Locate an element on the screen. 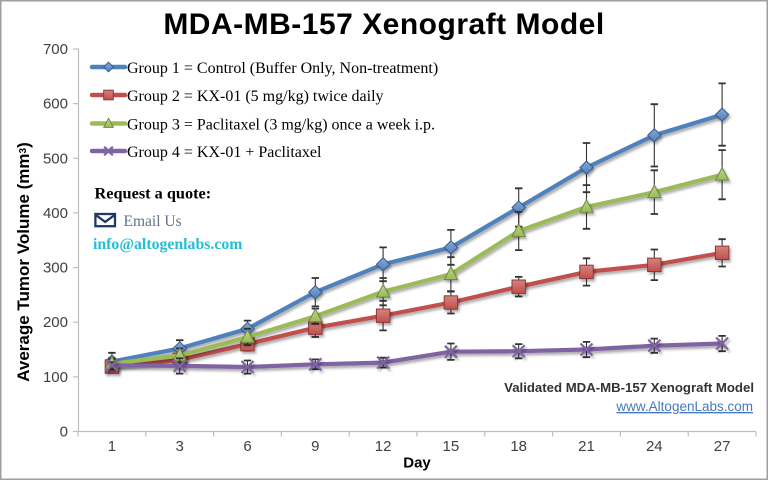 The width and height of the screenshot is (768, 480). svg-text: 600 is located at coordinates (55, 104).